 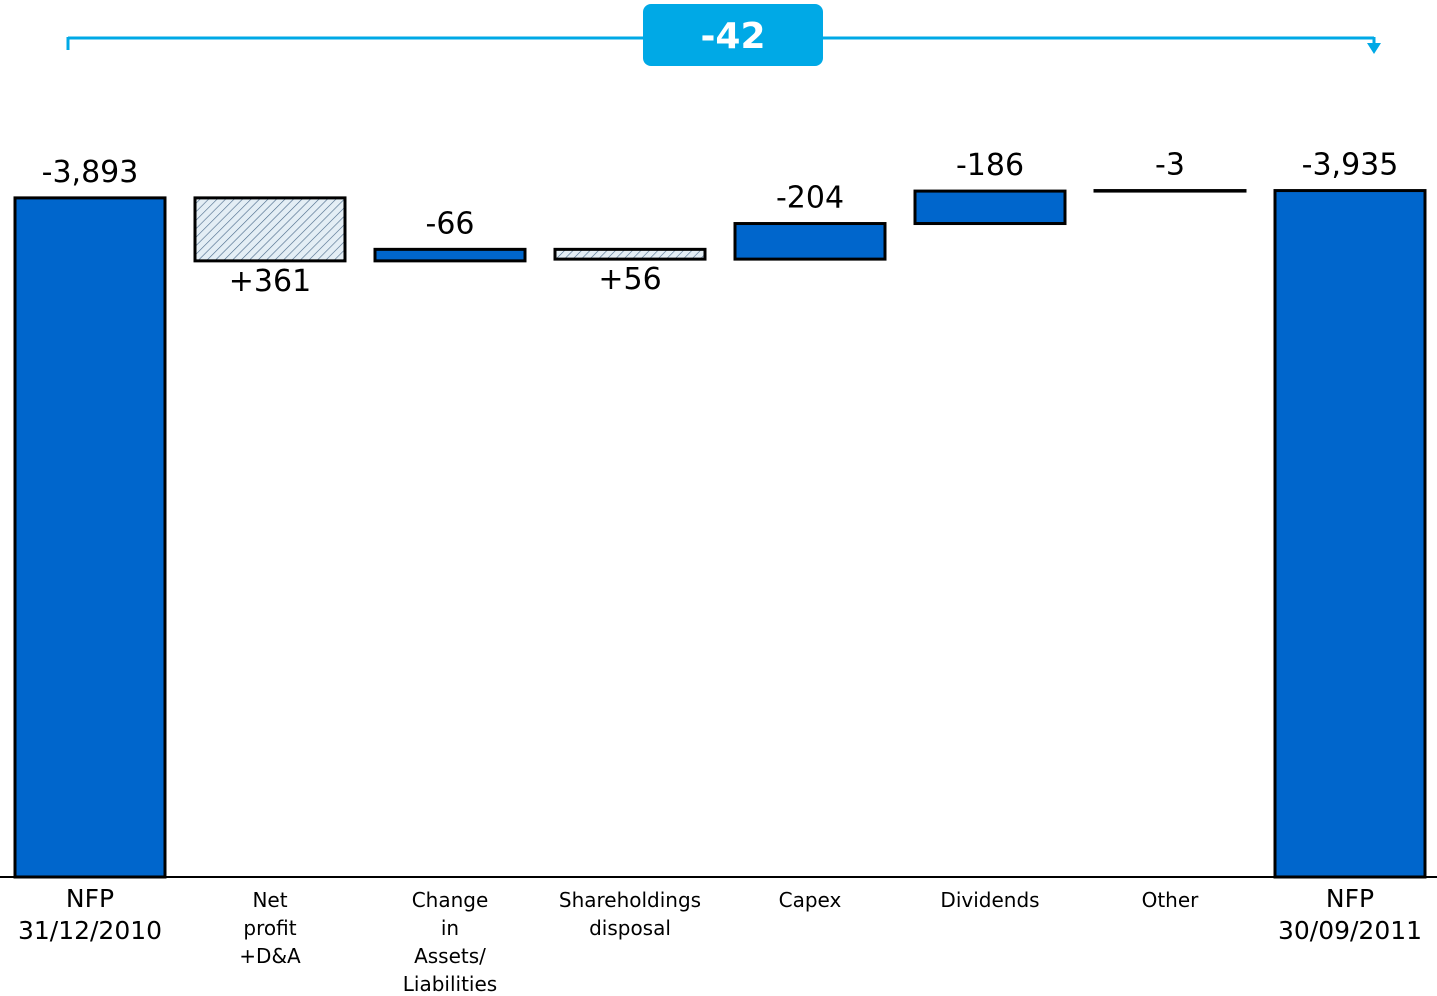 I want to click on x-tick-label-line: Assets/, so click(x=450, y=956).